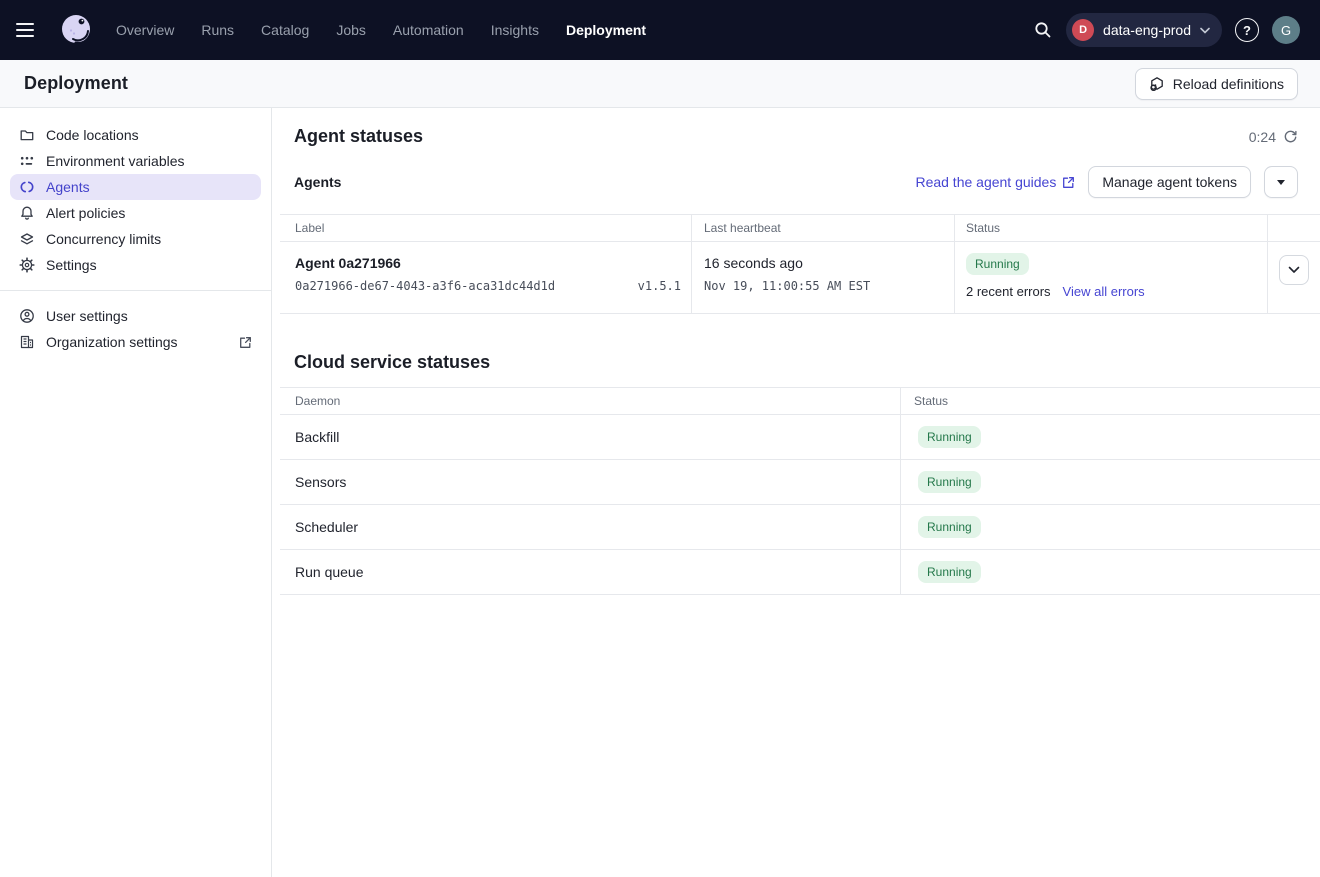 The width and height of the screenshot is (1320, 877). Describe the element at coordinates (590, 482) in the screenshot. I see `daemon-name: Sensors` at that location.